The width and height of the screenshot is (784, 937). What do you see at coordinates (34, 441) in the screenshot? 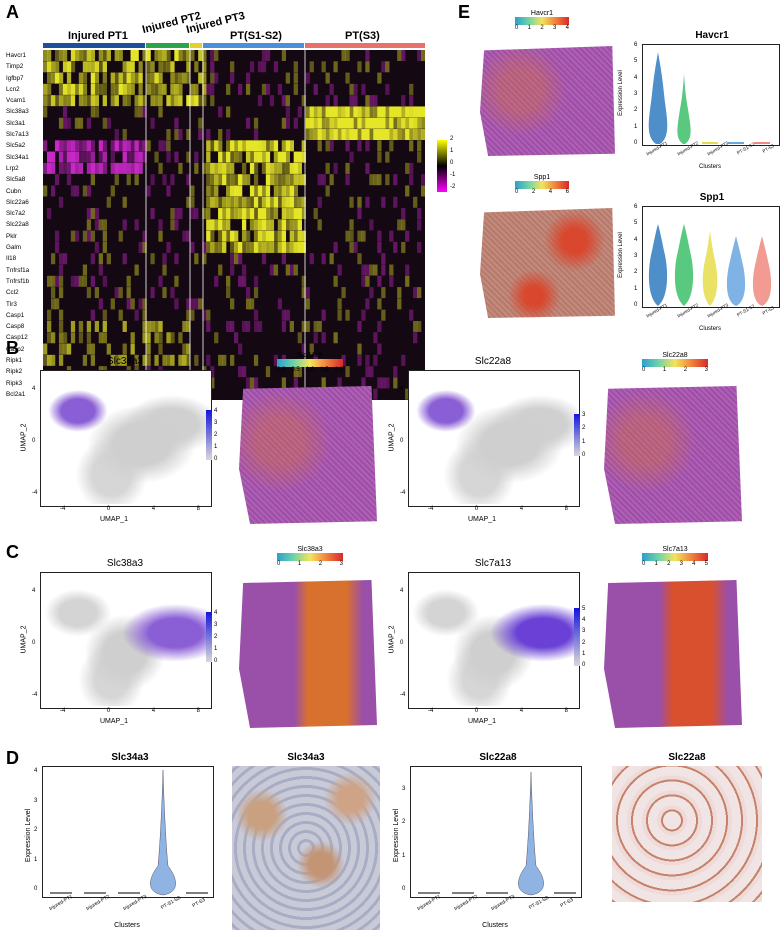
I see `umap-y-ticks: 4 0 -4` at bounding box center [34, 441].